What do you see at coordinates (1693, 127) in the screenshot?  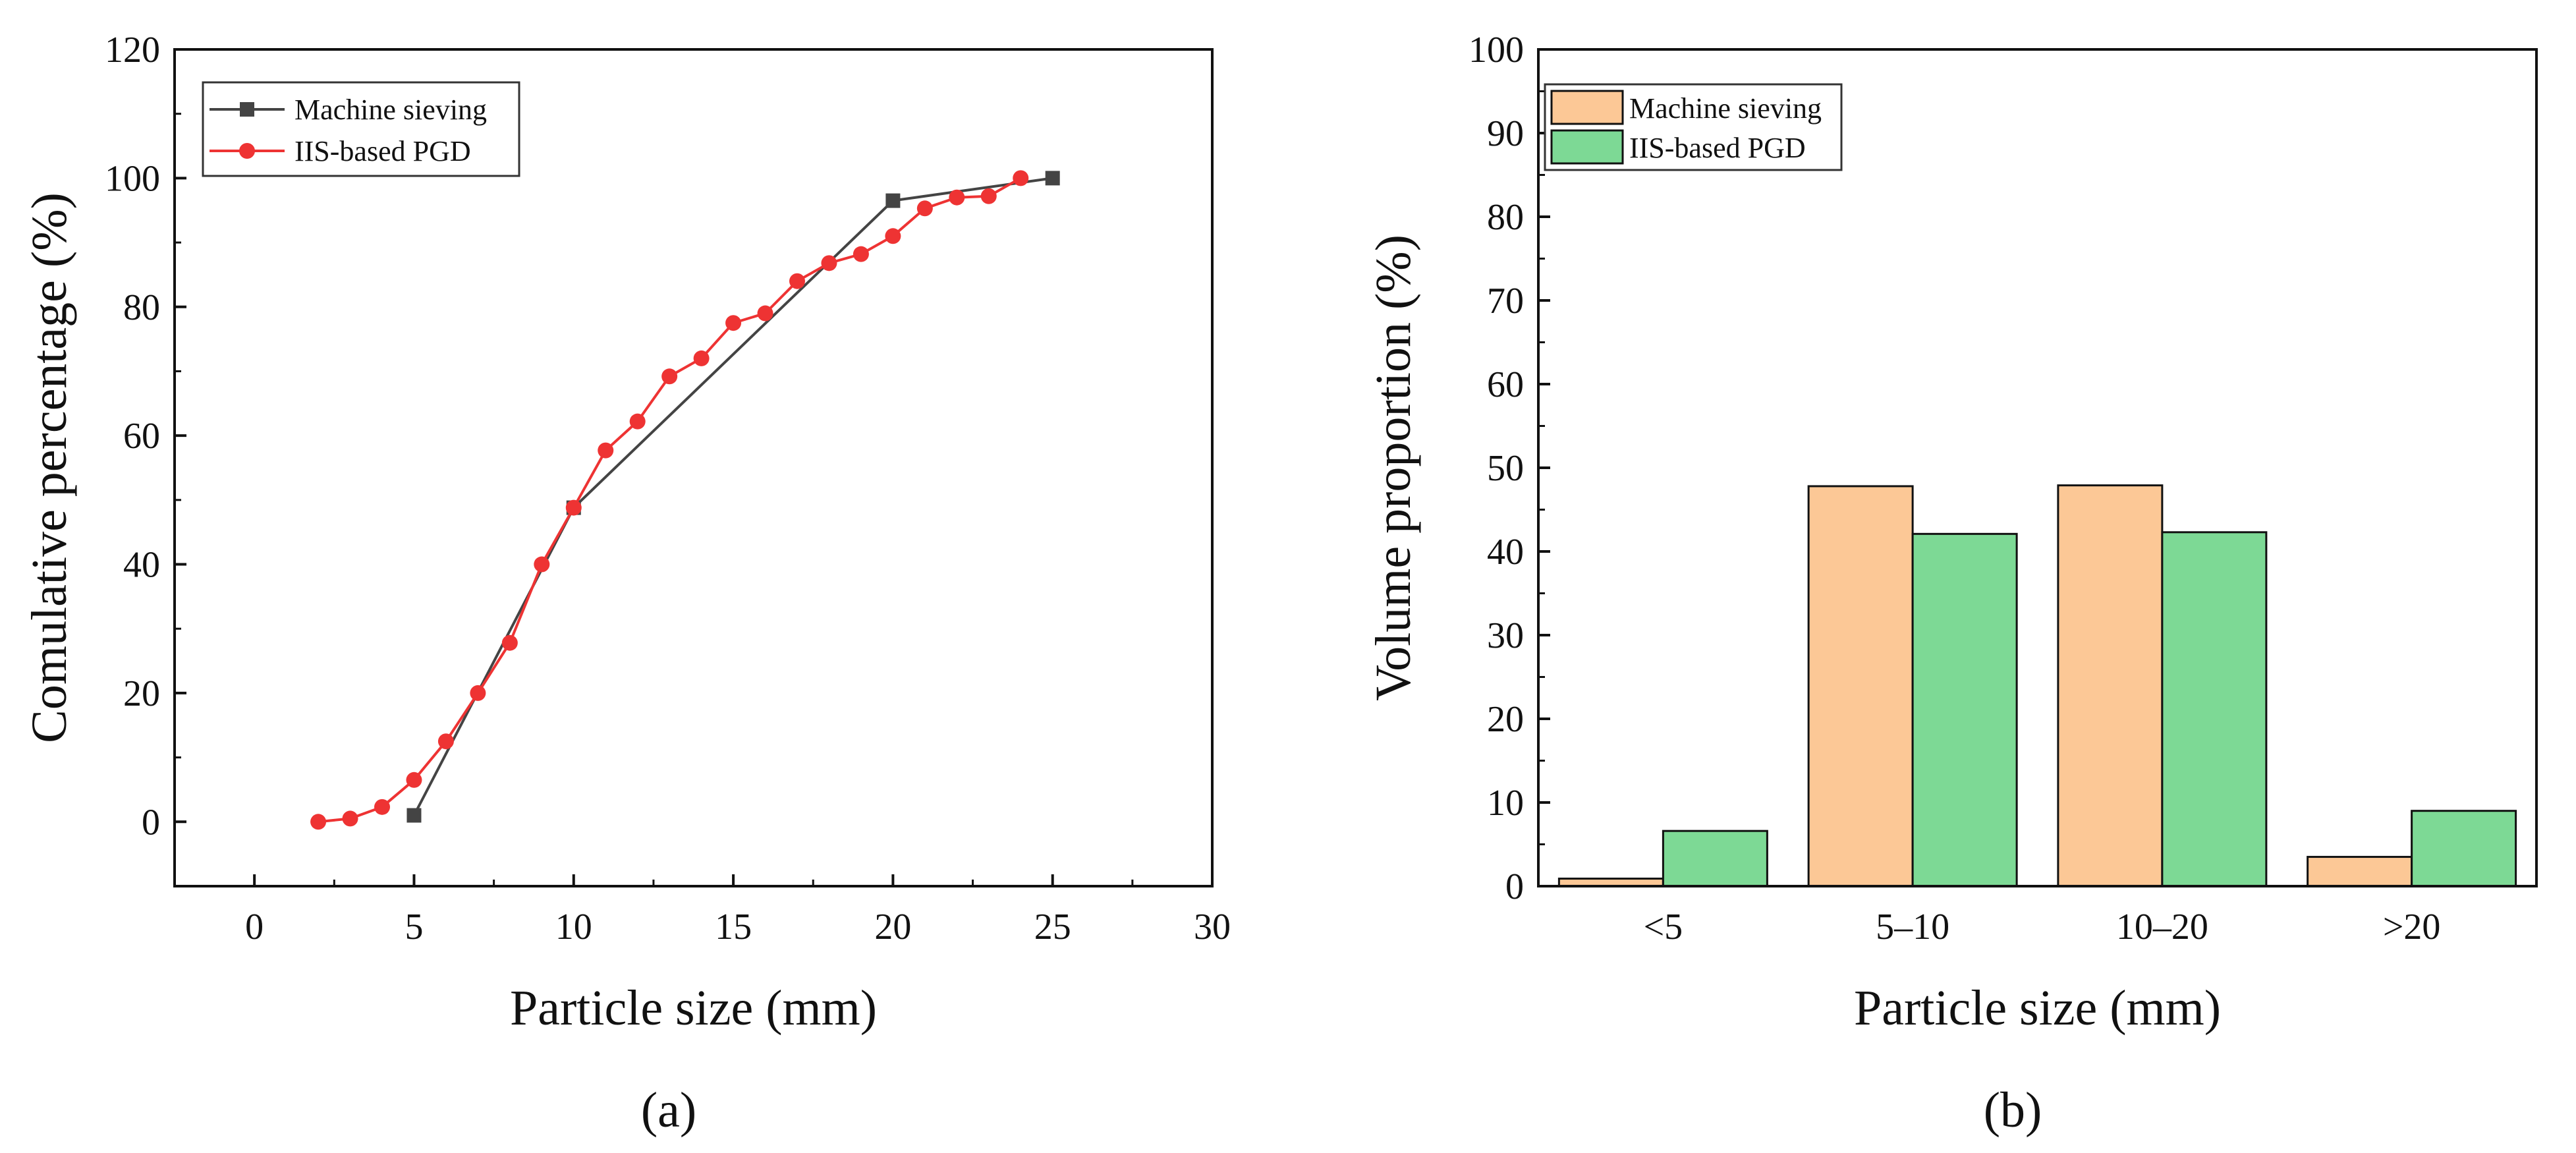 I see `legend-b: Machine sieving IIS-based PGD` at bounding box center [1693, 127].